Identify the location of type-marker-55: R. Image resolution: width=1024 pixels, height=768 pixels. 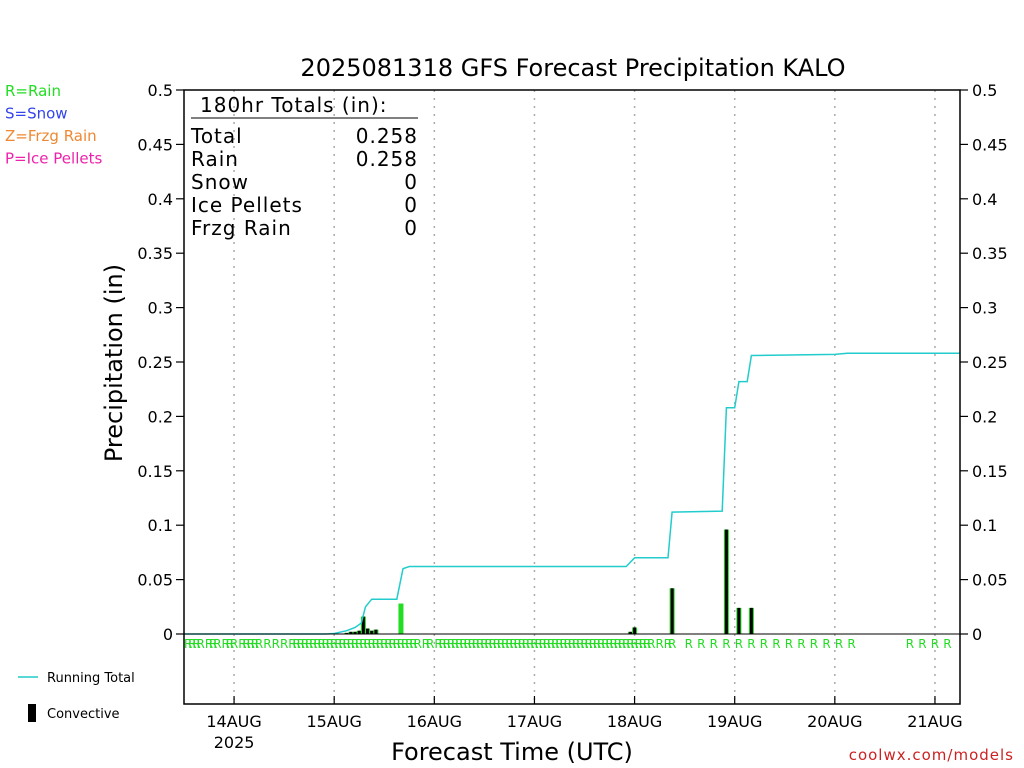
(455, 644).